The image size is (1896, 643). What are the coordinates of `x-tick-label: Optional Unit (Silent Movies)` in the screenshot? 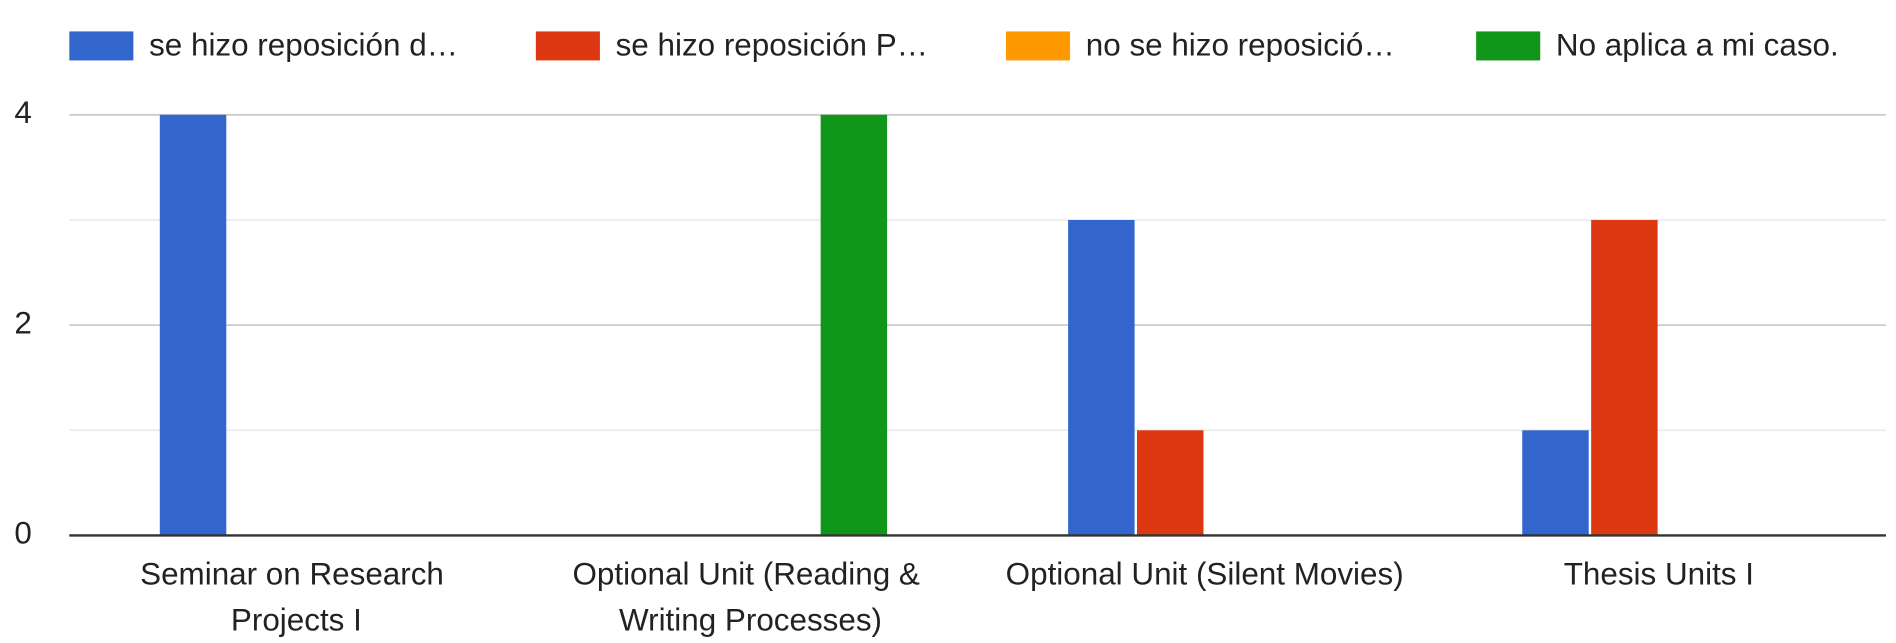 It's located at (1205, 574).